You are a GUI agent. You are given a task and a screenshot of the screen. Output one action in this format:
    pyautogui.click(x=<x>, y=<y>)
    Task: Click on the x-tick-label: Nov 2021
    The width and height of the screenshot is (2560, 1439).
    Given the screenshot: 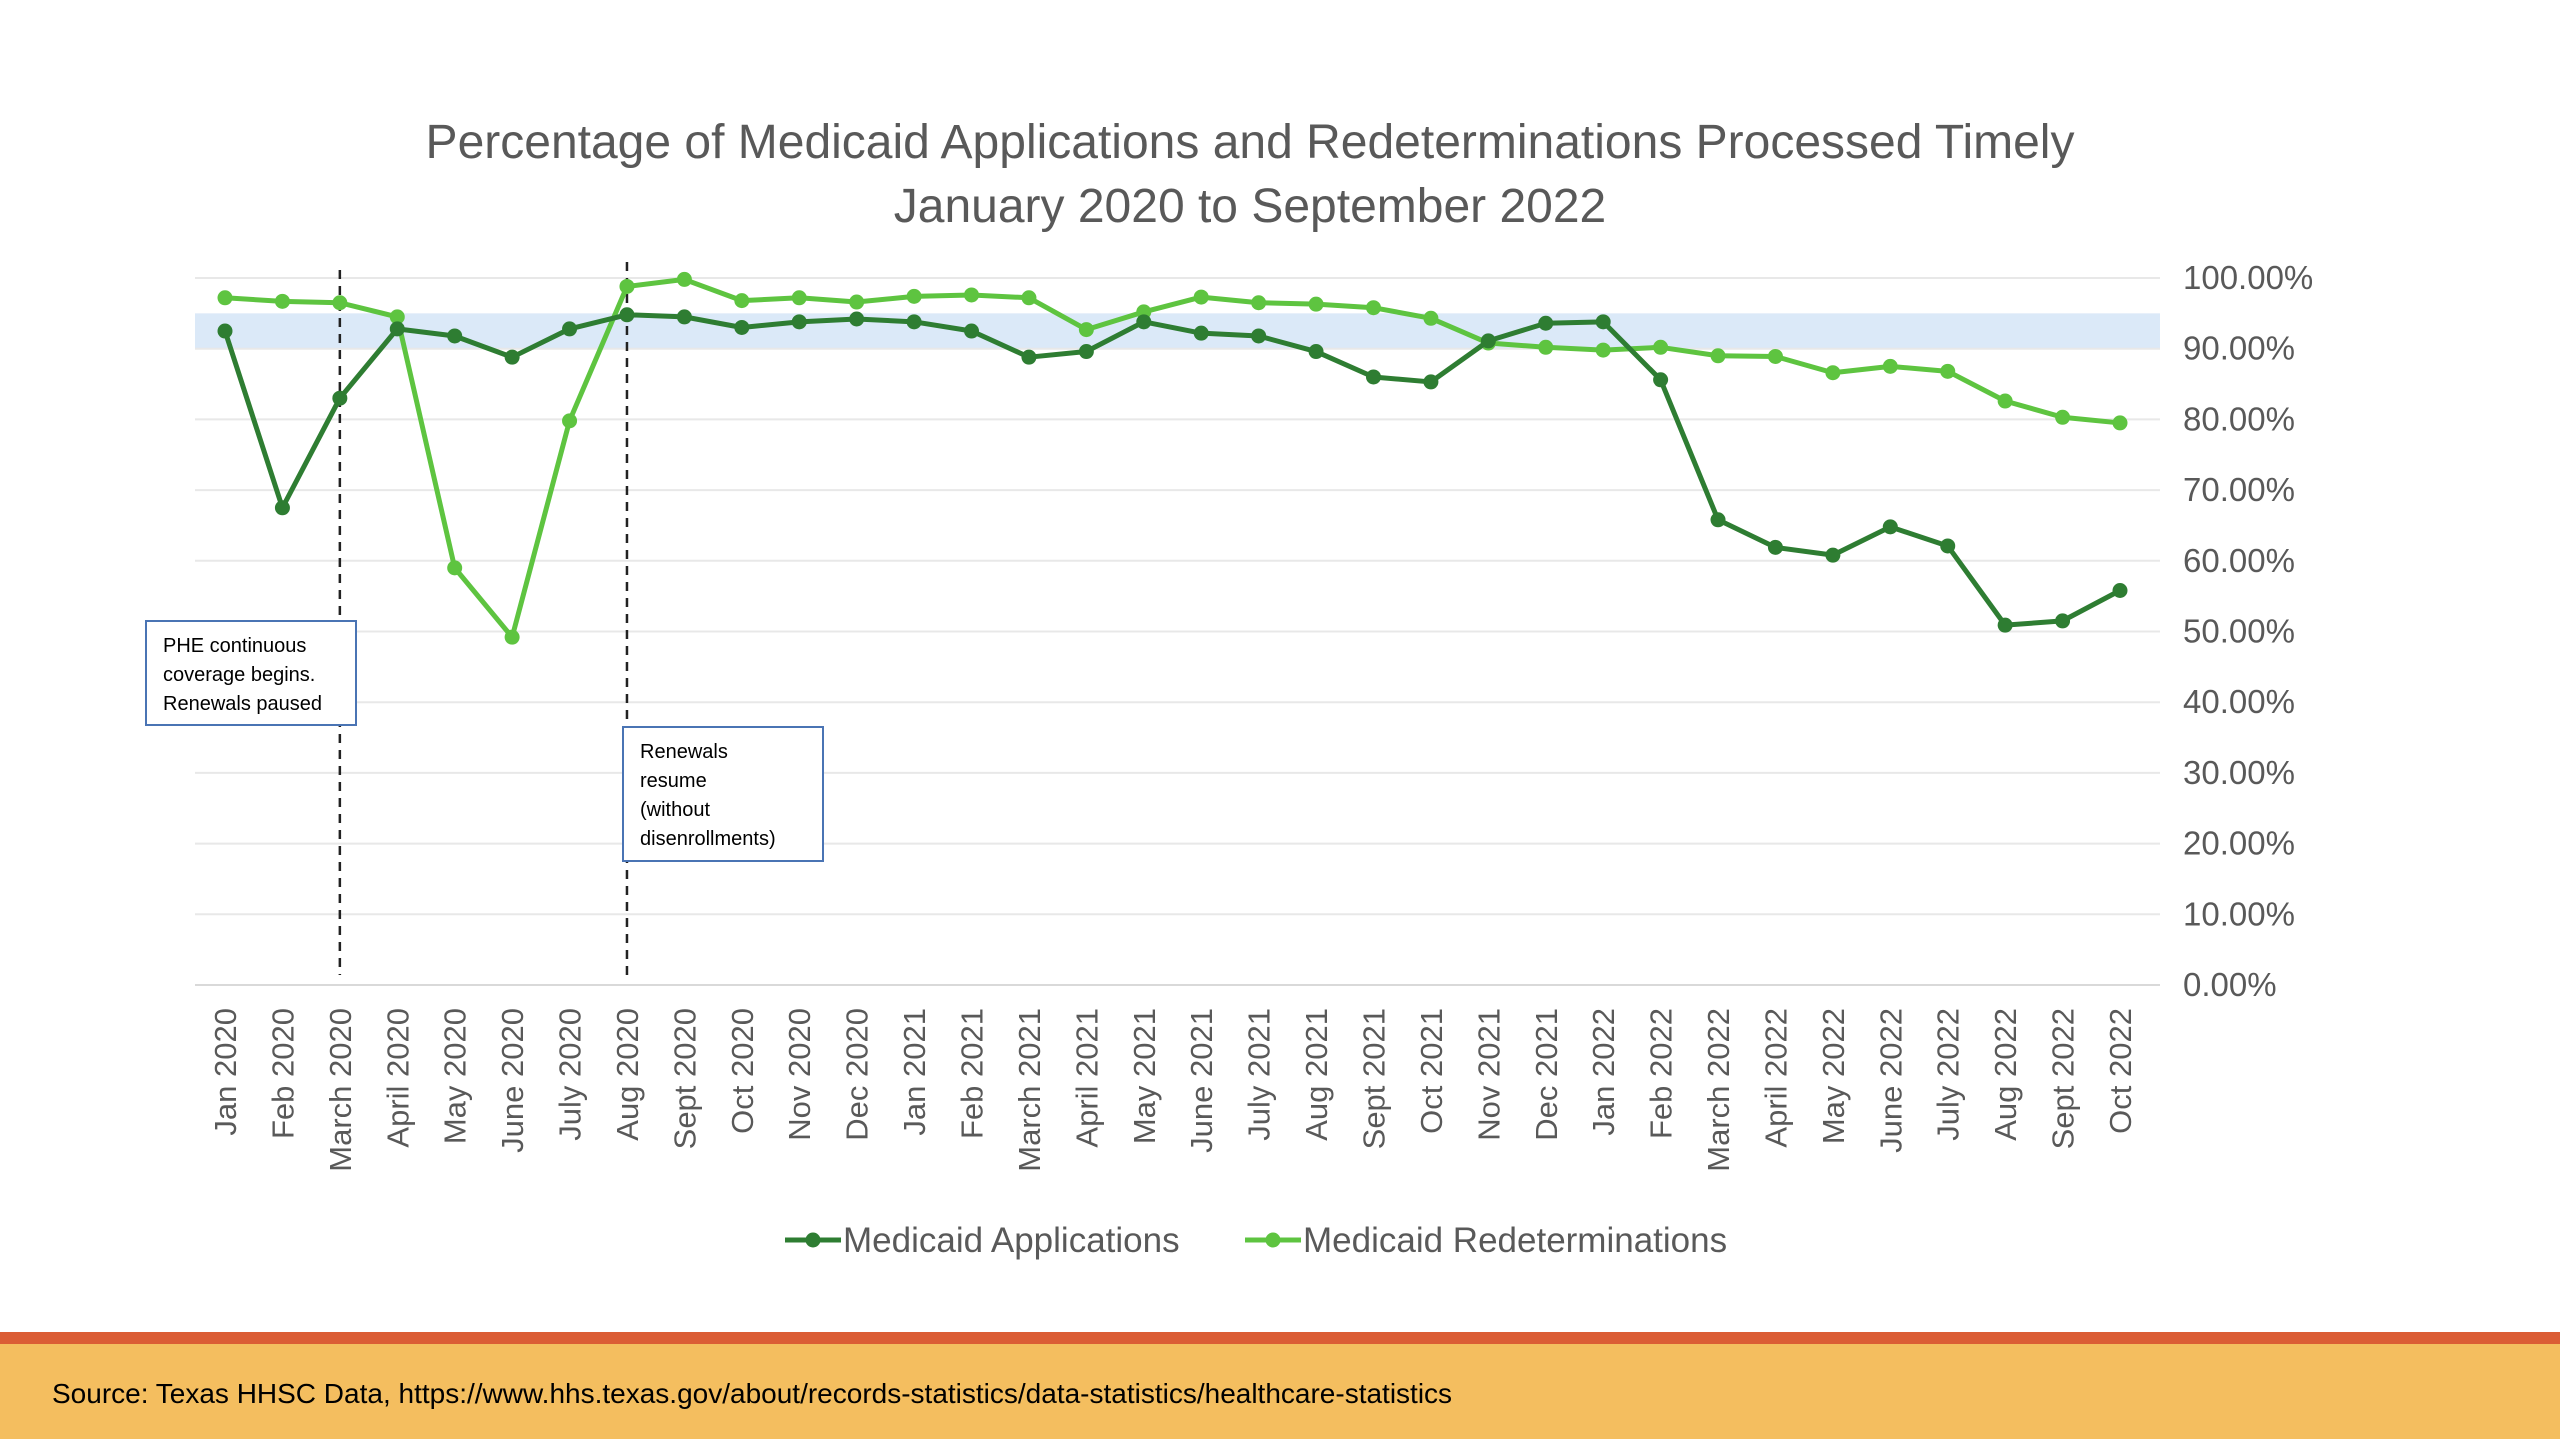 What is the action you would take?
    pyautogui.click(x=1488, y=1074)
    